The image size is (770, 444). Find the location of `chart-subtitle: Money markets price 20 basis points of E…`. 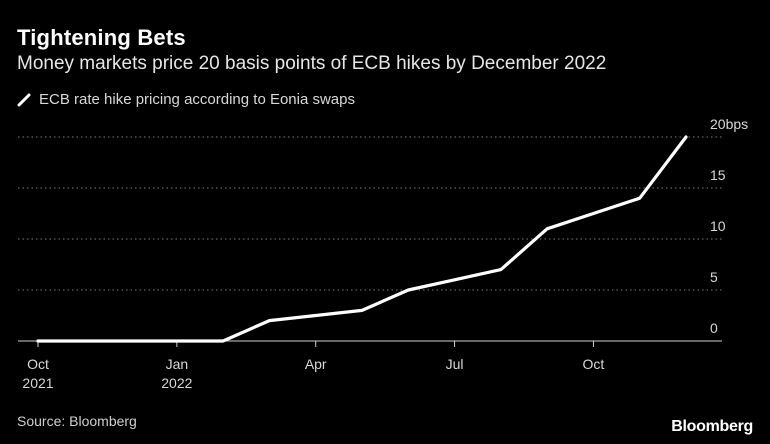

chart-subtitle: Money markets price 20 basis points of E… is located at coordinates (312, 63).